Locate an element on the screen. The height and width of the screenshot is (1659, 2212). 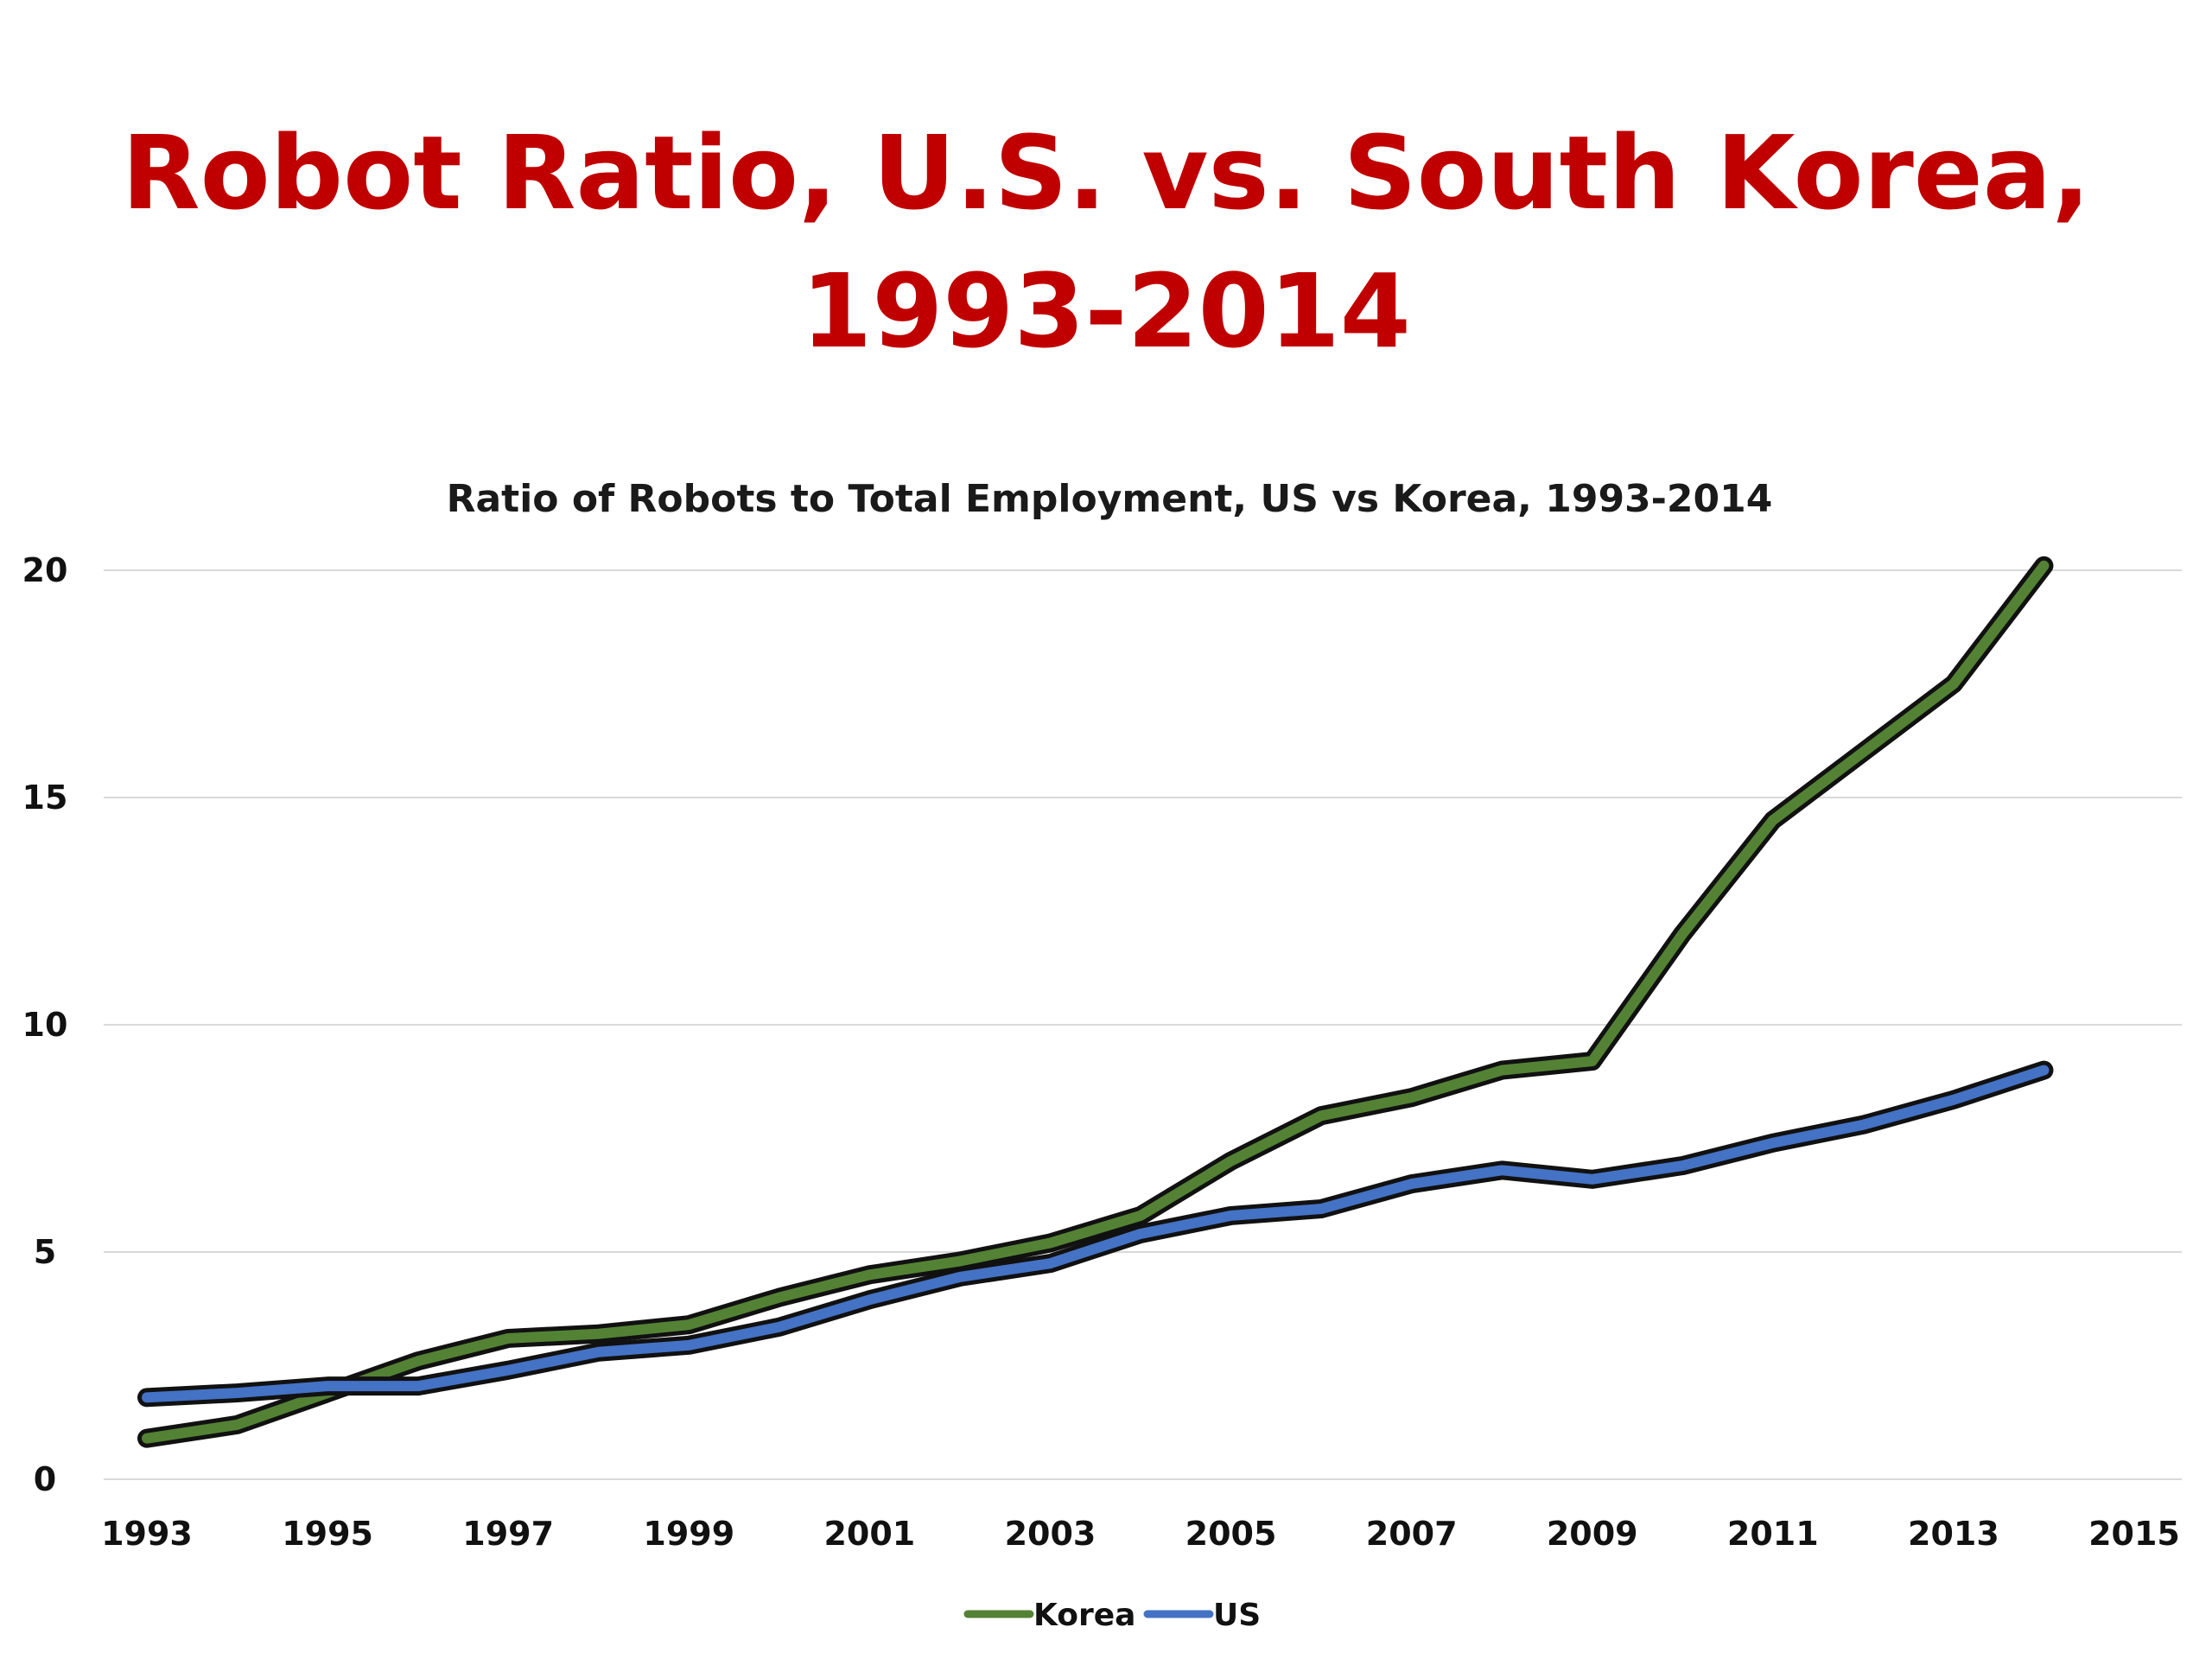
x-tick-label: 1995 is located at coordinates (327, 1534).